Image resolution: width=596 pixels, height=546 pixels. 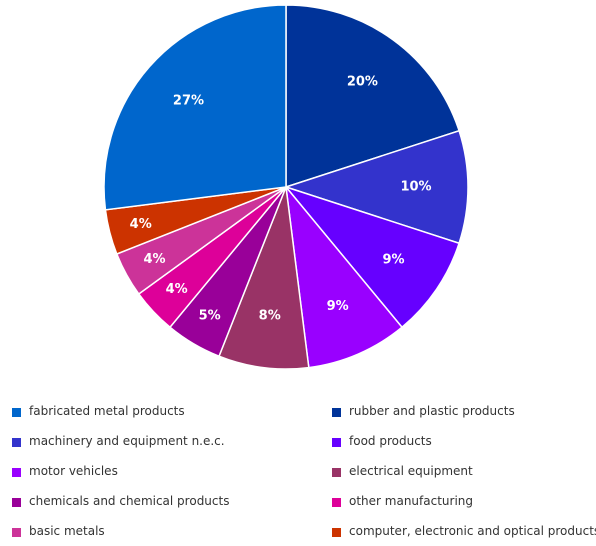 What do you see at coordinates (464, 441) in the screenshot?
I see `legend-item-food-products: food products` at bounding box center [464, 441].